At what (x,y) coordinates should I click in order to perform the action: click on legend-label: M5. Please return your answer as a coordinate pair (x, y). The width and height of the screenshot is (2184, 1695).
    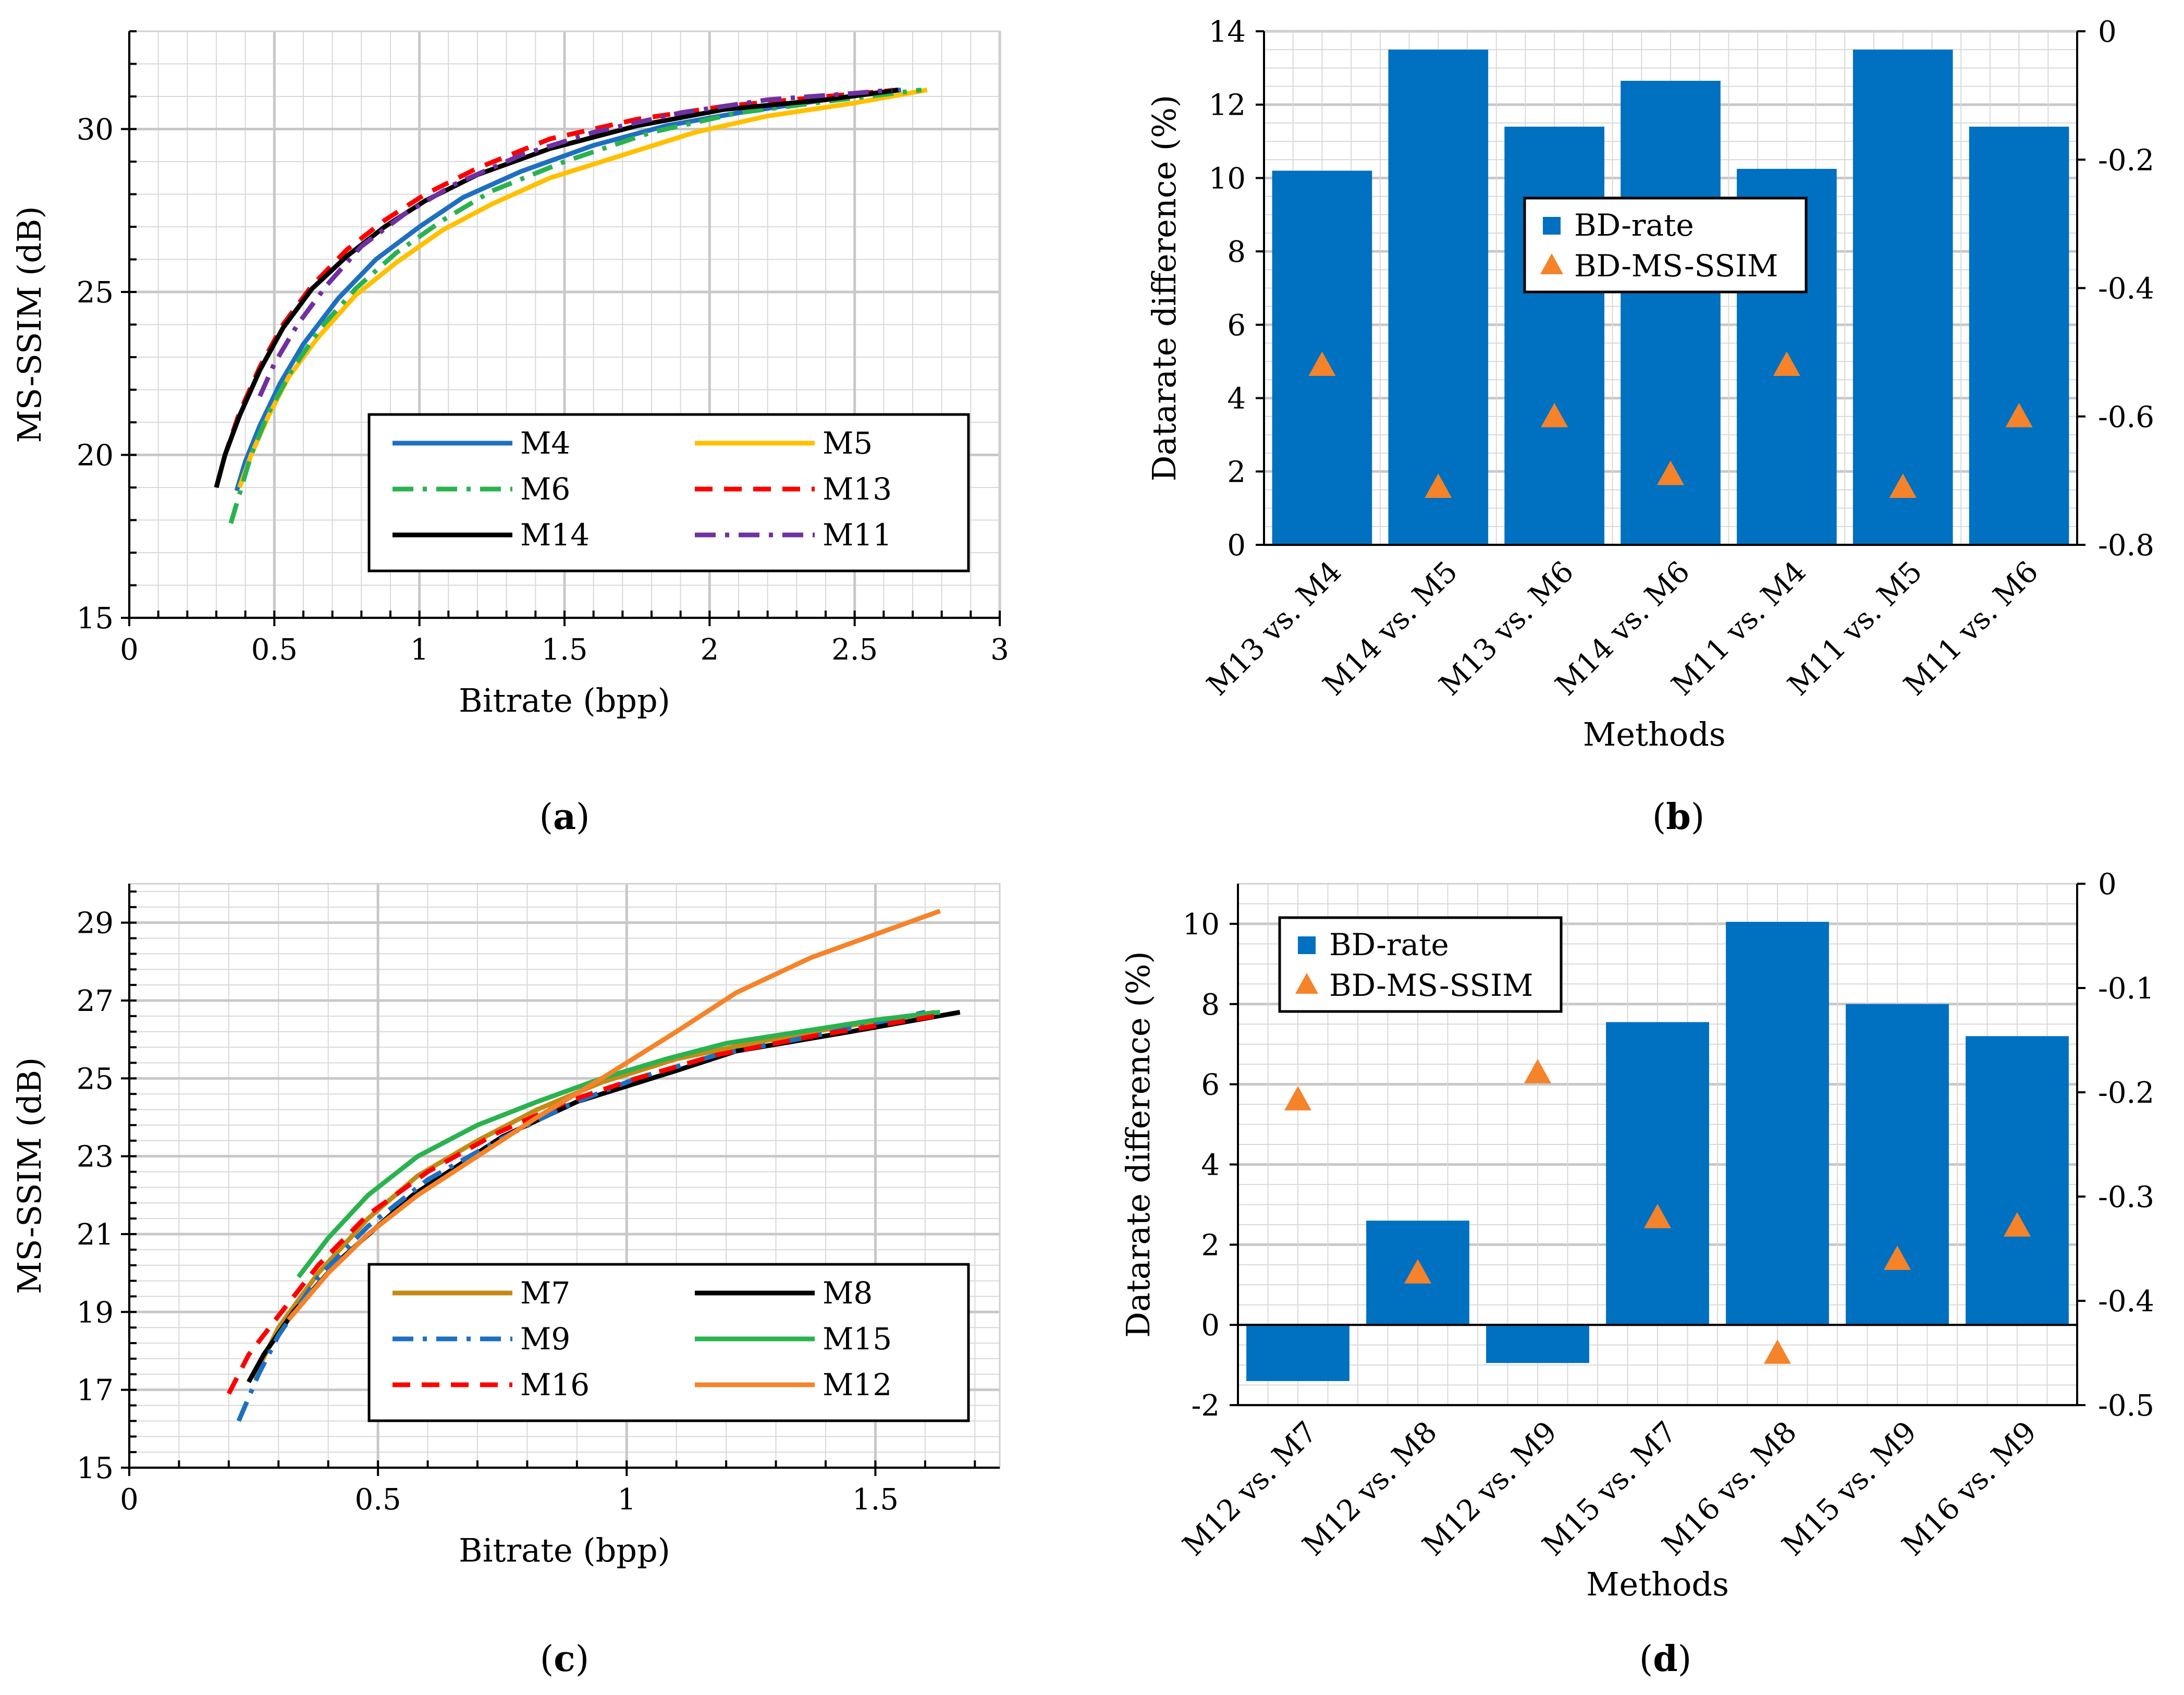
    Looking at the image, I should click on (848, 443).